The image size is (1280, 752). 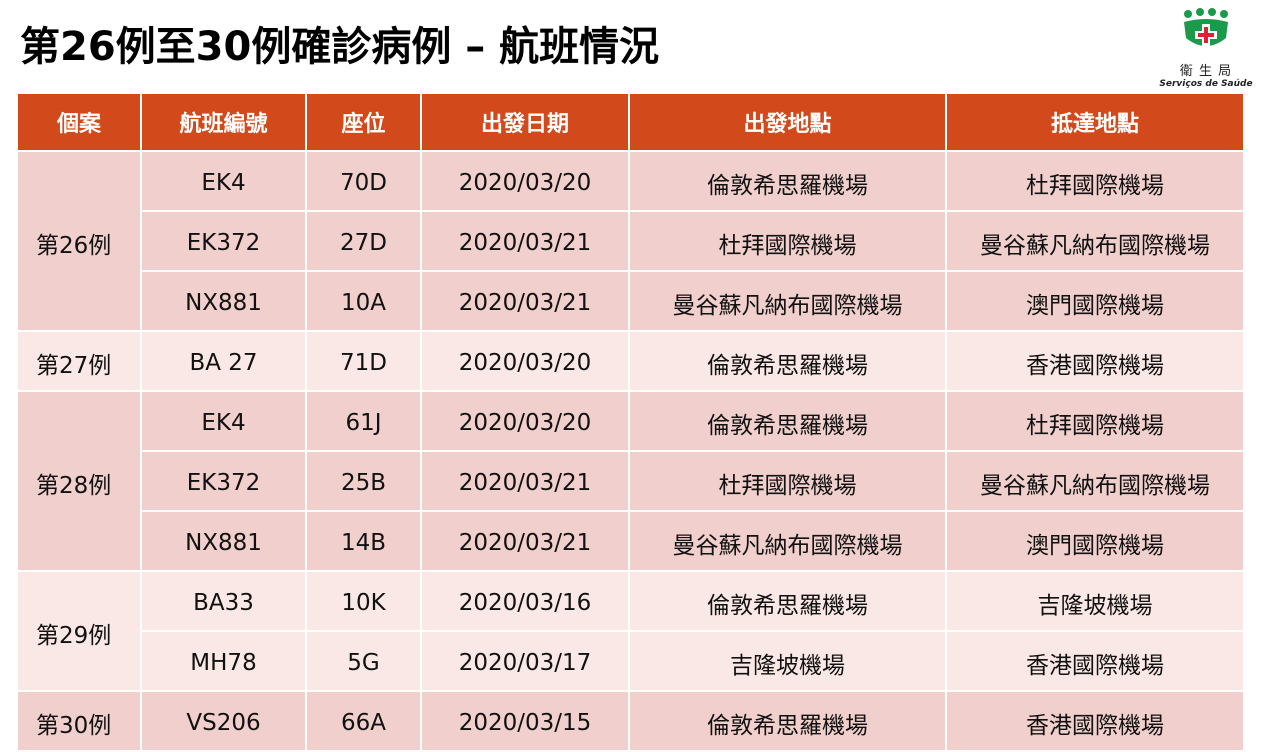 What do you see at coordinates (340, 47) in the screenshot?
I see `title: 第26例至30例確診病例 – 航班情況` at bounding box center [340, 47].